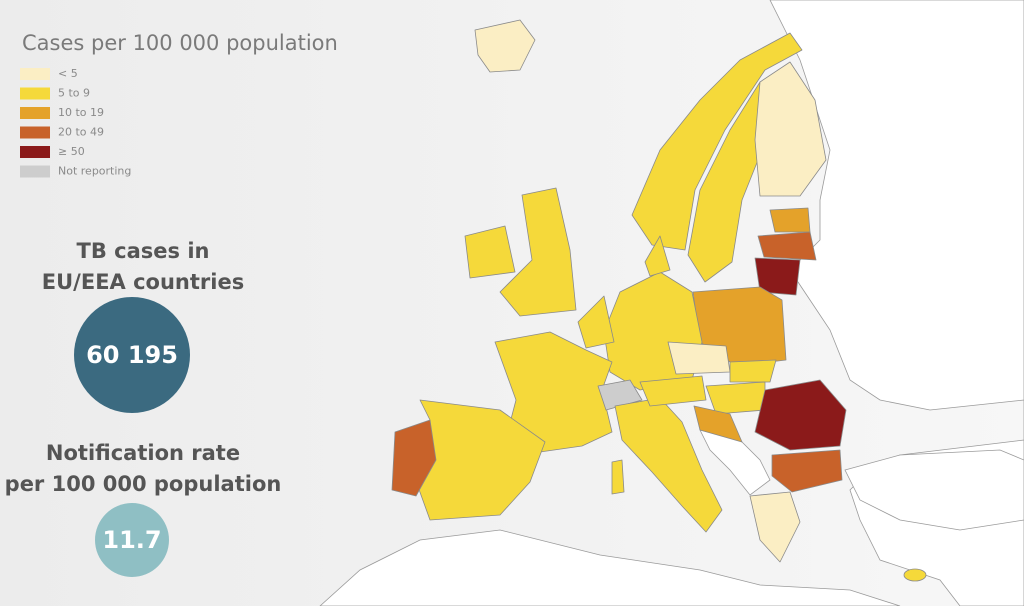 This screenshot has height=606, width=1024. I want to click on latvia, so click(787, 246).